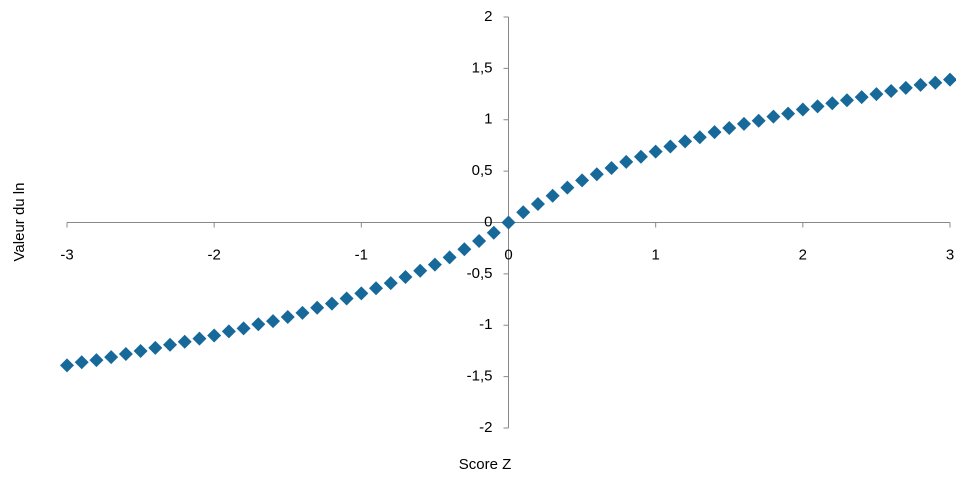 The image size is (956, 479). Describe the element at coordinates (480, 376) in the screenshot. I see `y-tick-label: -1,5` at that location.